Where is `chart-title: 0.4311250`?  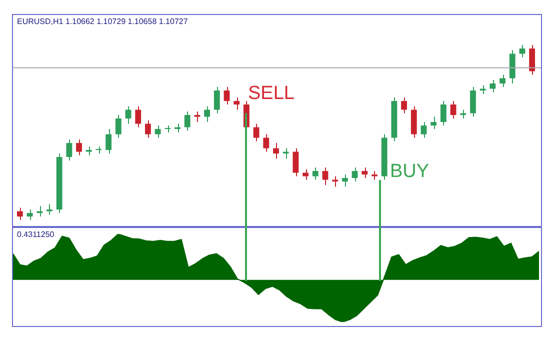 chart-title: 0.4311250 is located at coordinates (36, 235).